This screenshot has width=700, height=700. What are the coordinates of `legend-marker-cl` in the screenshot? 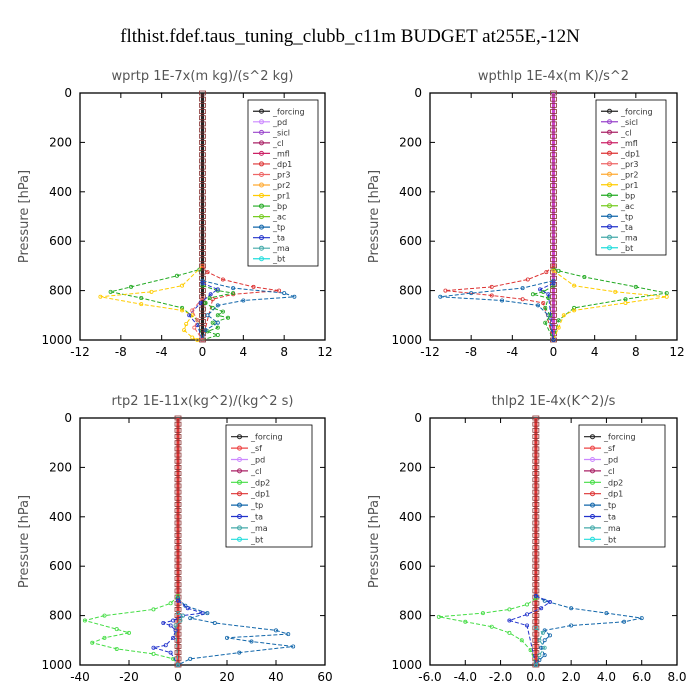 It's located at (609, 132).